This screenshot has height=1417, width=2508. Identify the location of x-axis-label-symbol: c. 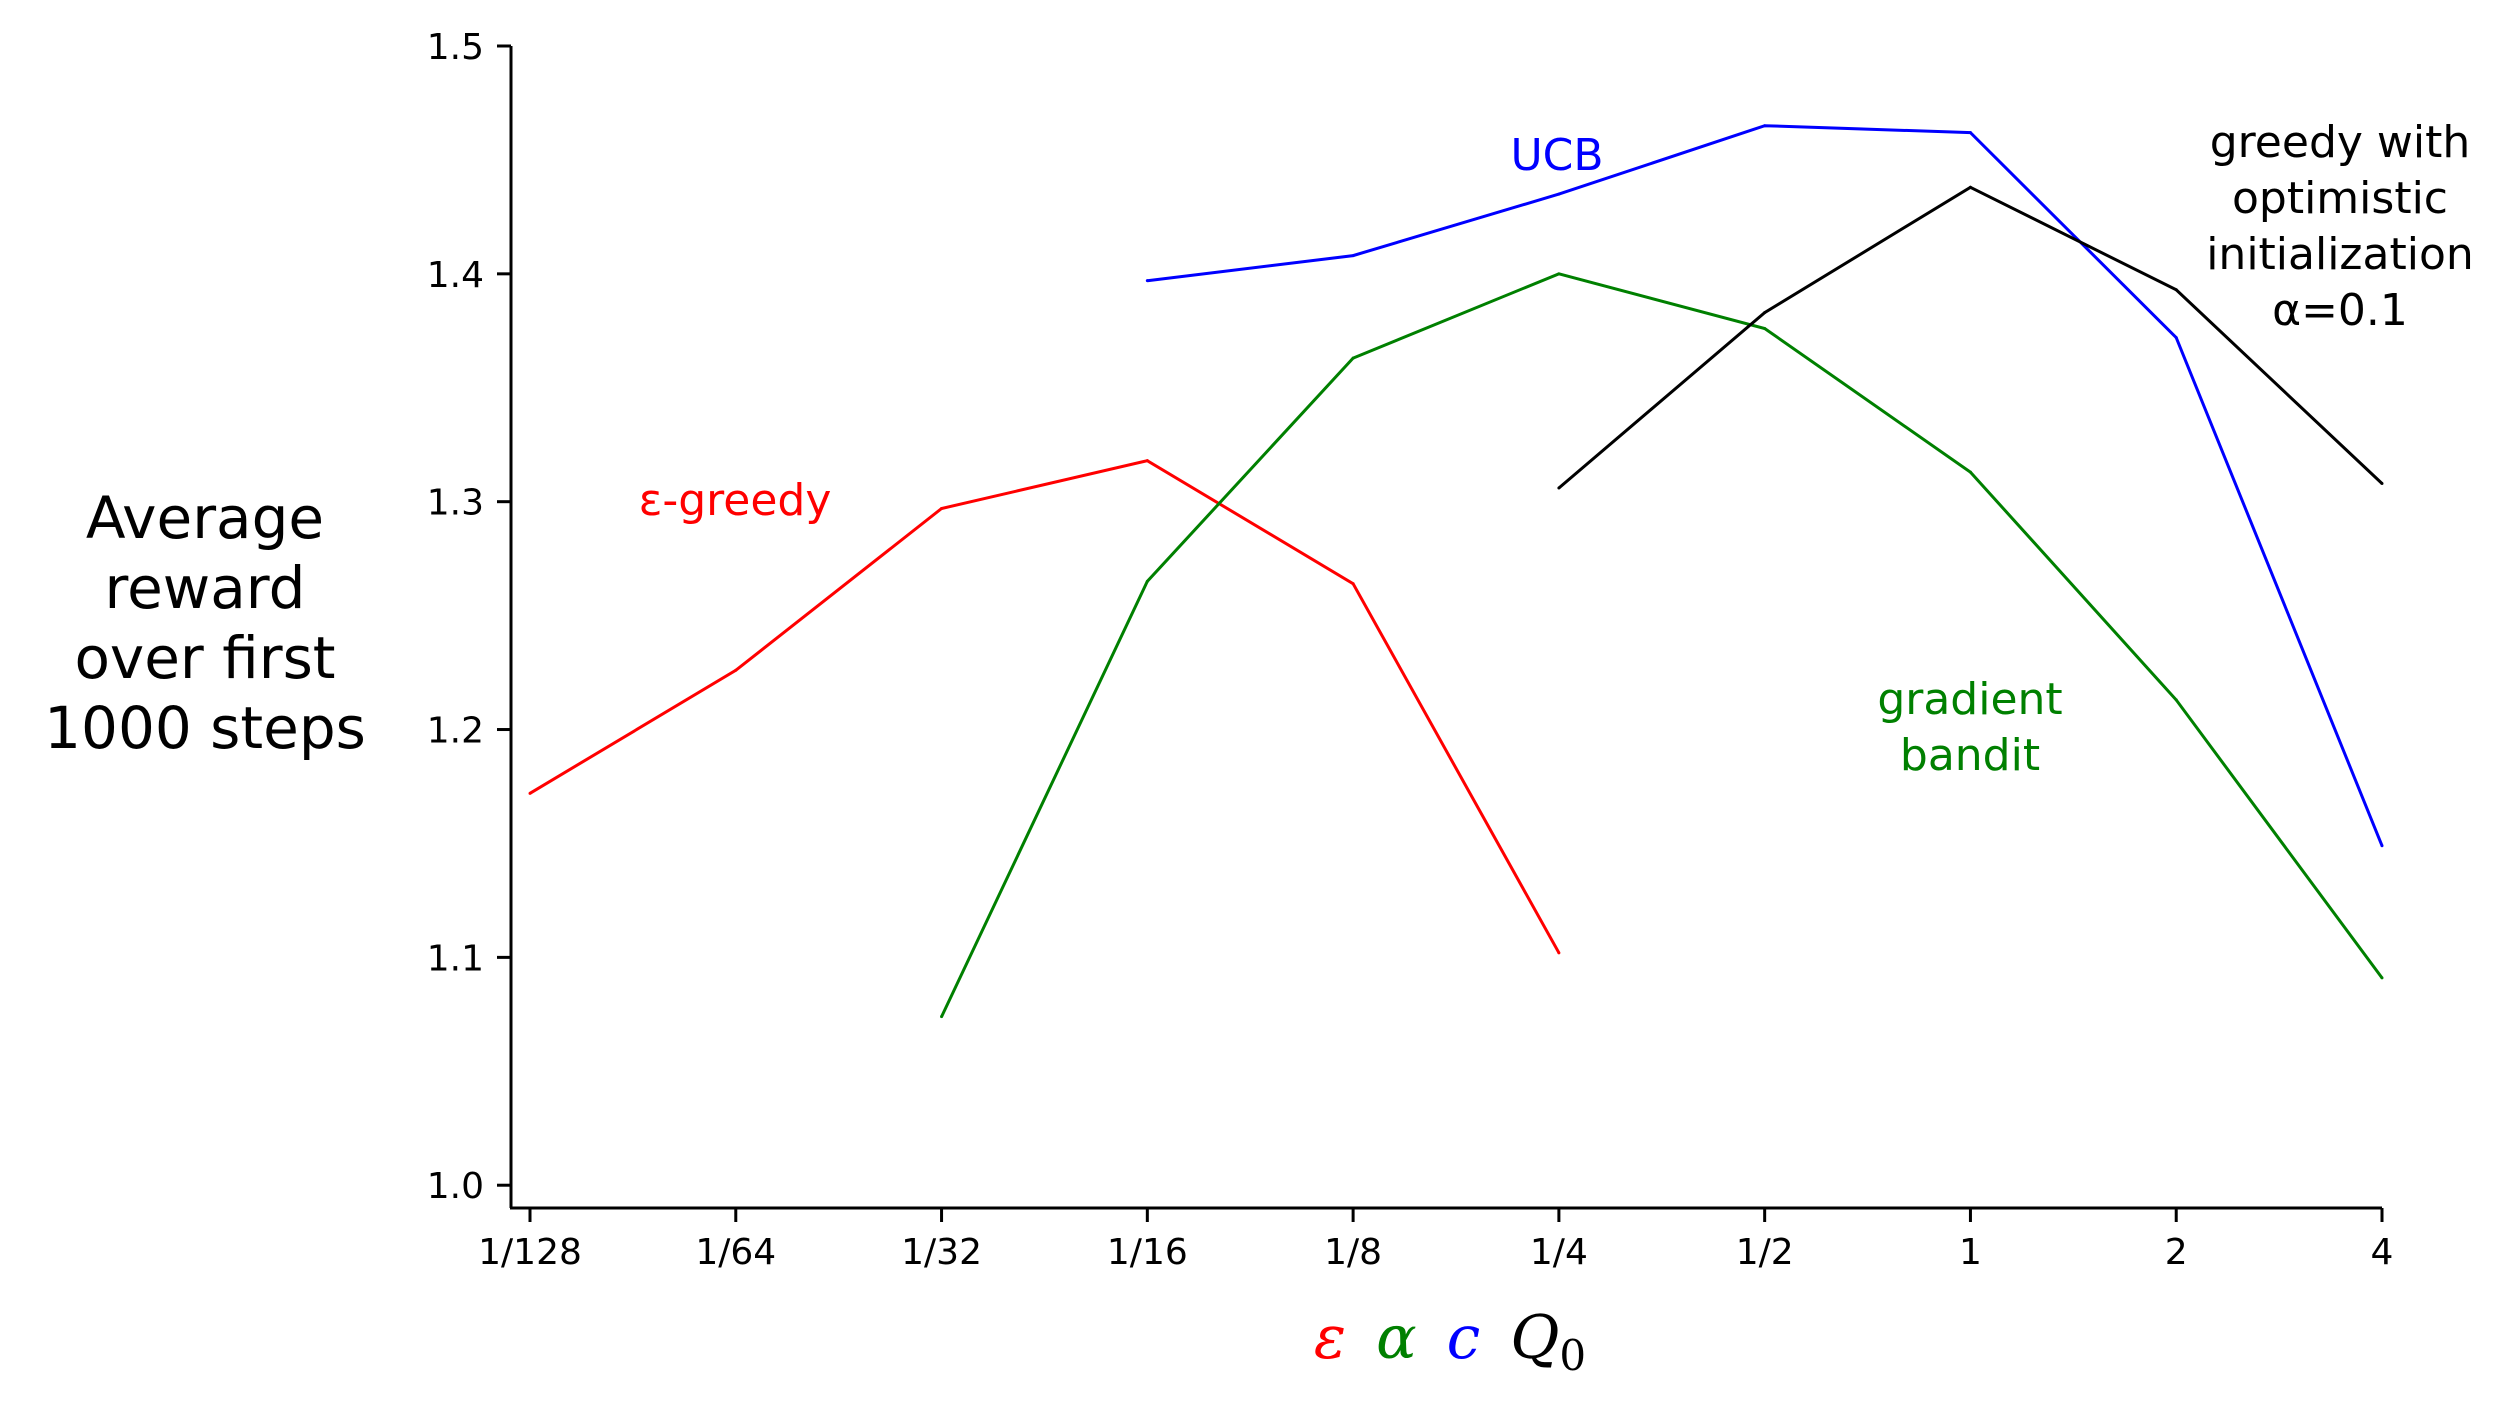
(1449, 1338).